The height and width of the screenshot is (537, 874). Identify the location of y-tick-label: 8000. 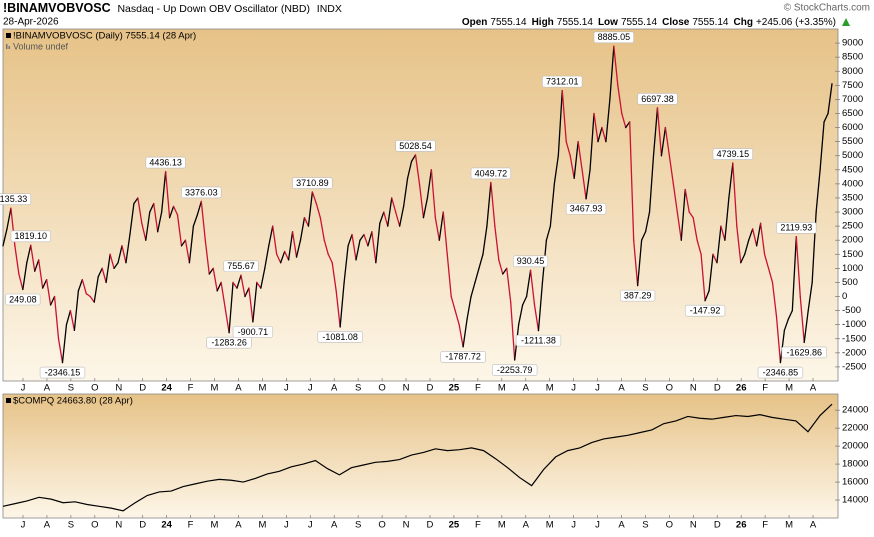
(852, 71).